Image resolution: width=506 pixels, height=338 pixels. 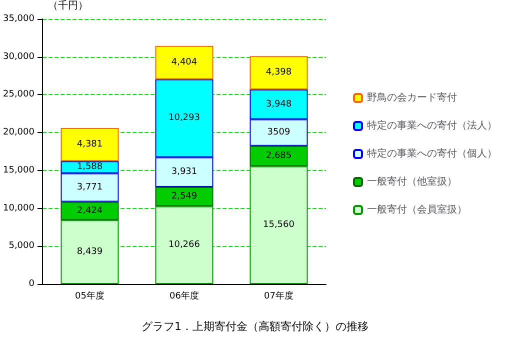 I want to click on data-label: 10,293, so click(x=184, y=118).